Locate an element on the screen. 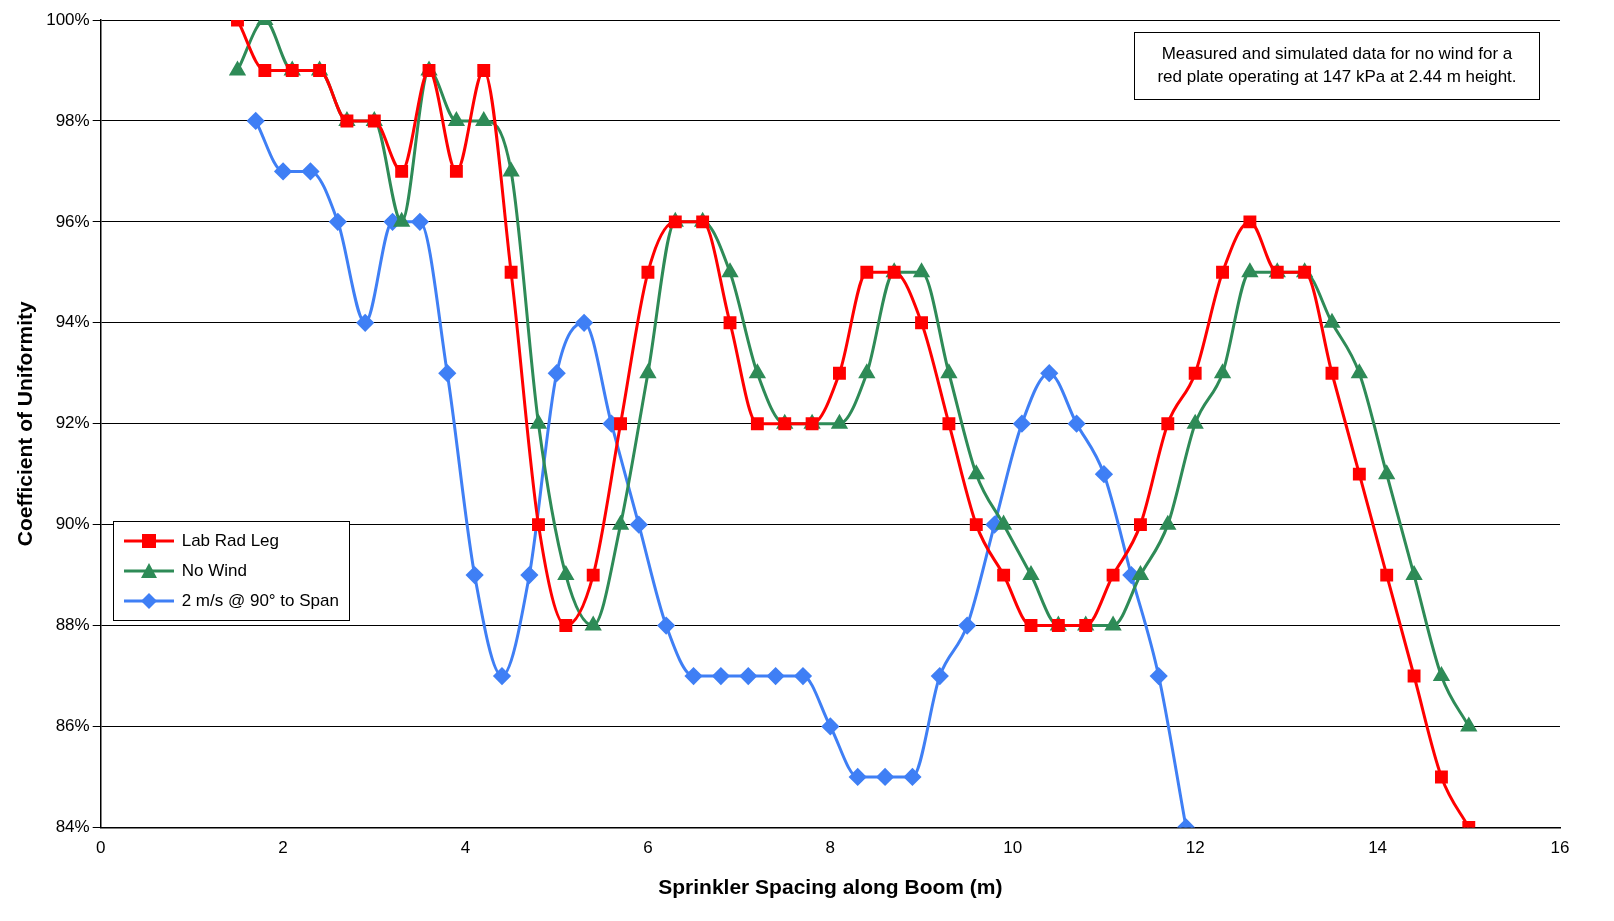  legend-label: 2 m/s @ 90° to Span is located at coordinates (260, 600).